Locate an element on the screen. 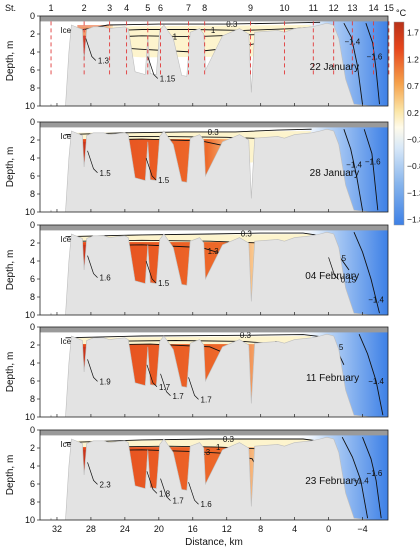 The height and width of the screenshot is (550, 420). callout-label: 1.8 is located at coordinates (165, 493).